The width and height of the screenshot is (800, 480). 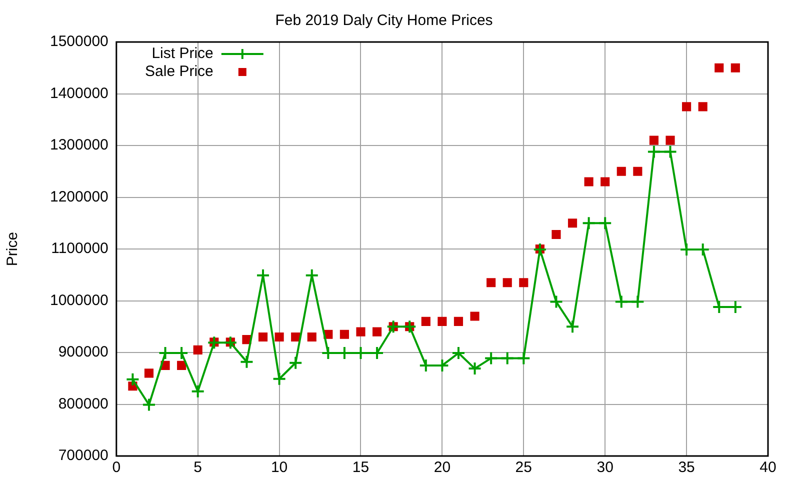 I want to click on x-tick-label: 5, so click(x=198, y=467).